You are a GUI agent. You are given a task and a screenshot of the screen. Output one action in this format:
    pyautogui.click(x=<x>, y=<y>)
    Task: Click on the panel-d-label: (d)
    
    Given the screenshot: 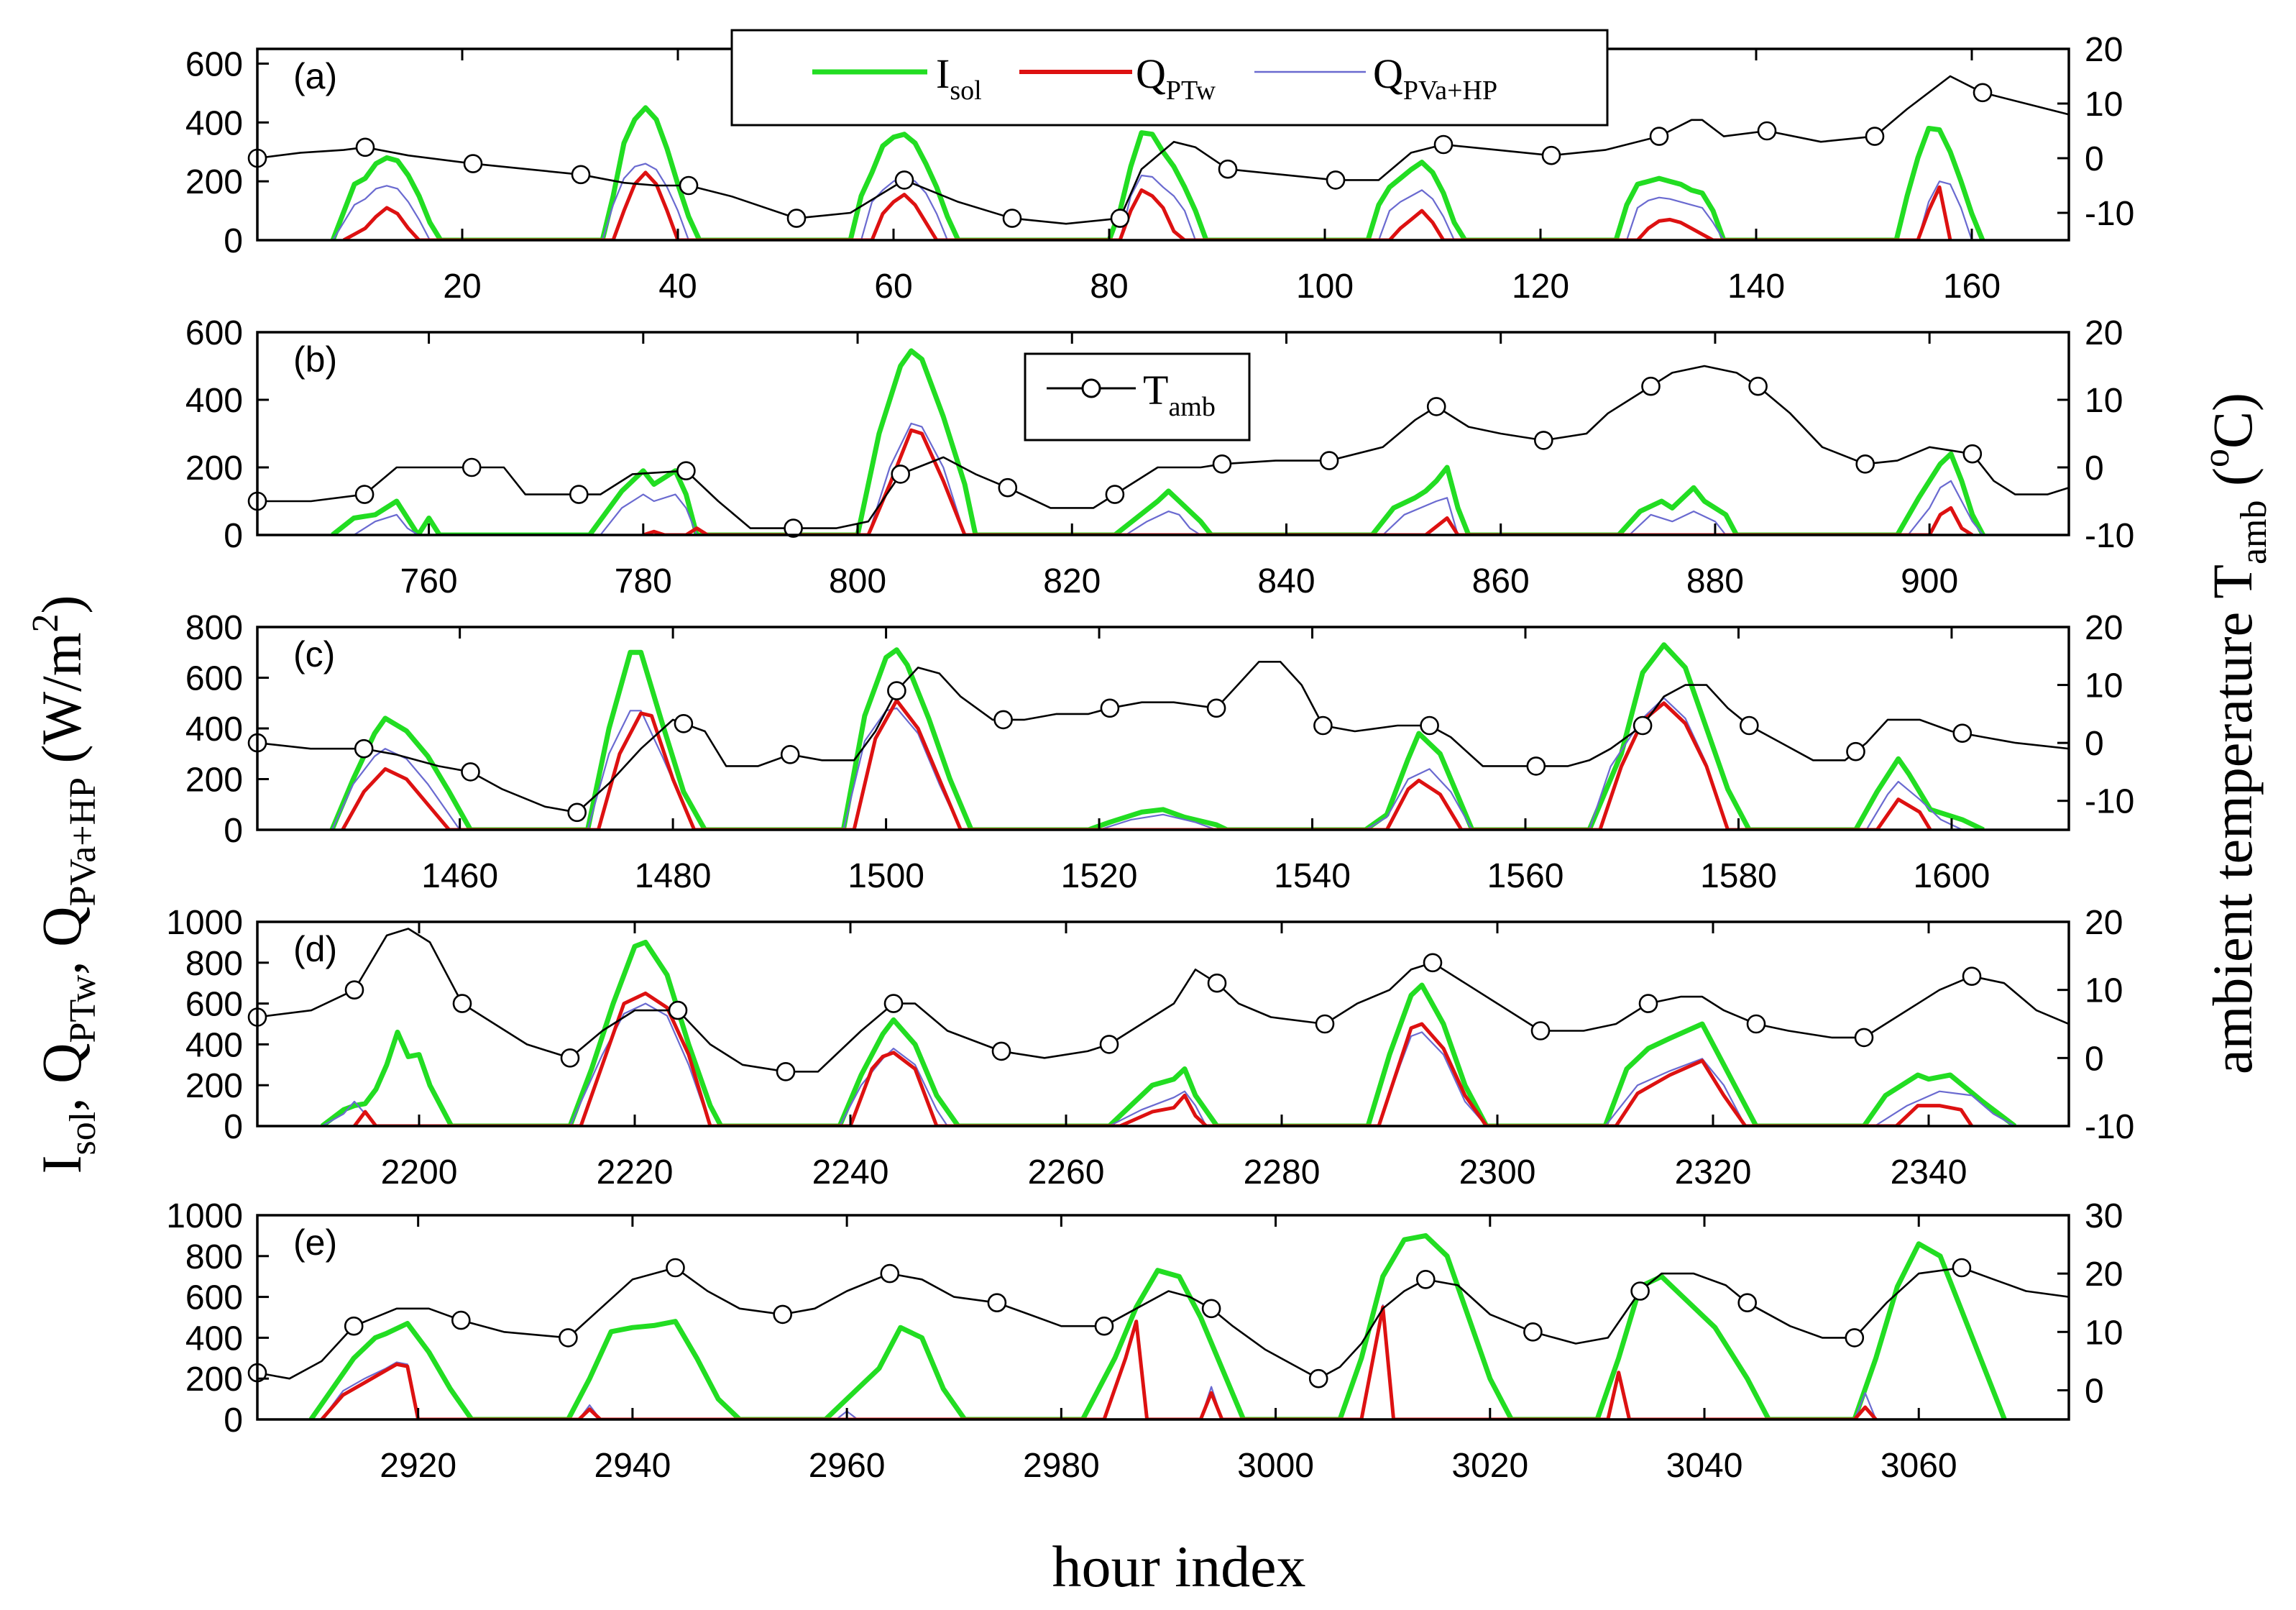 What is the action you would take?
    pyautogui.click(x=315, y=949)
    